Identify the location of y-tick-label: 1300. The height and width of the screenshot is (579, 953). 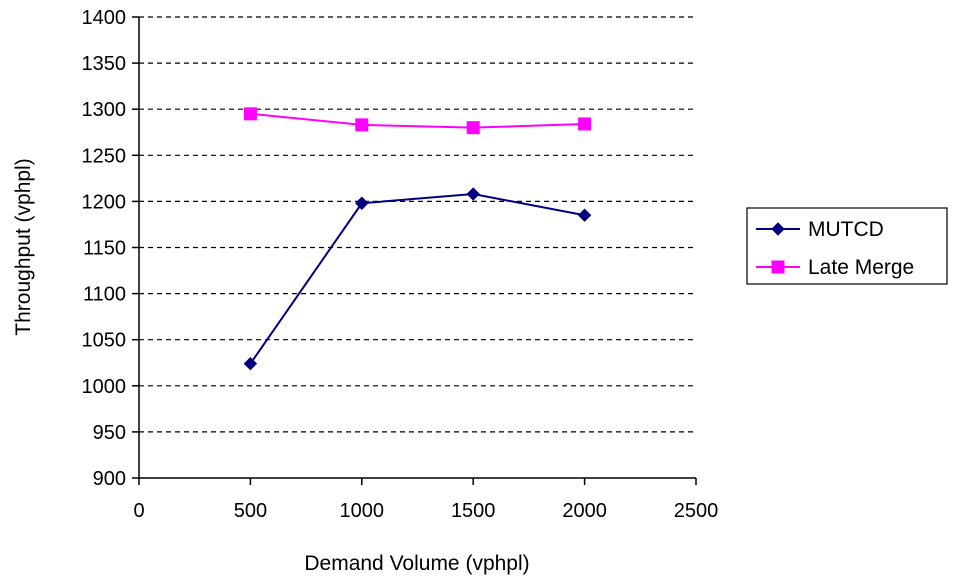
(104, 110).